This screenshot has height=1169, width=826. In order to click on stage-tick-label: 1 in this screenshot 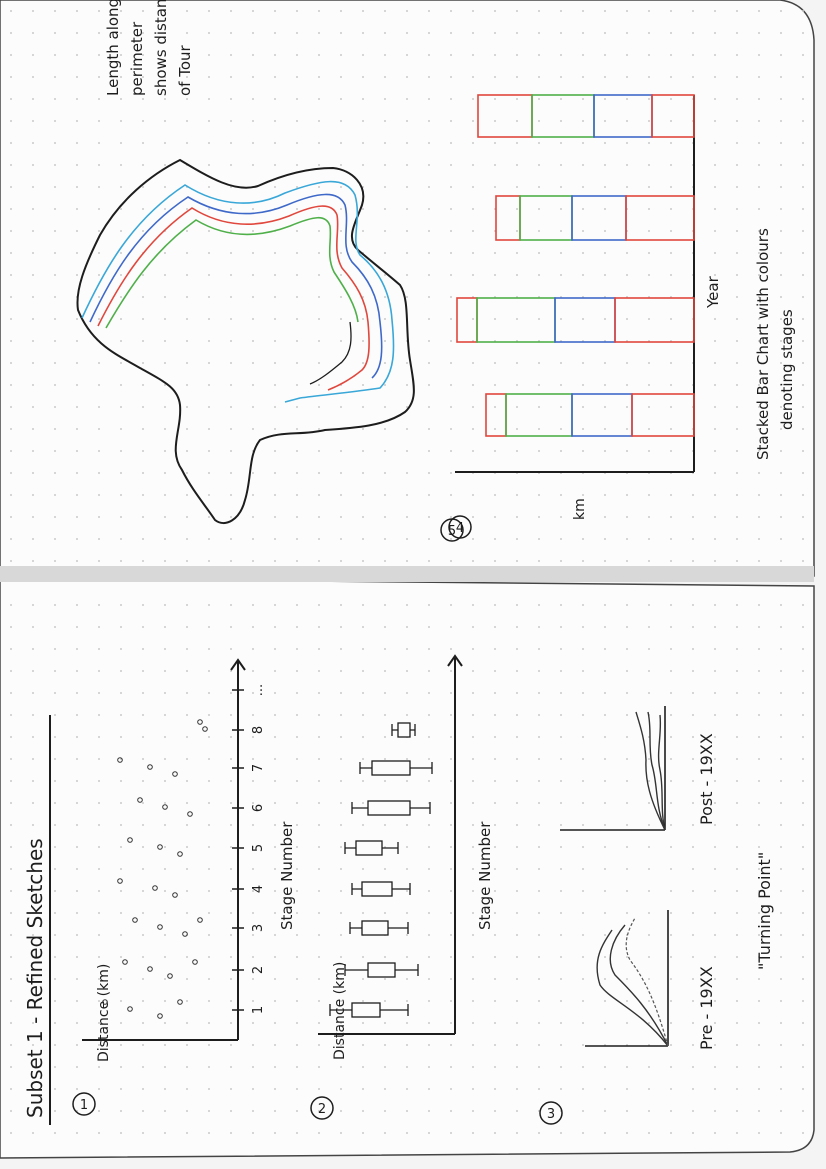, I will do `click(258, 1010)`.